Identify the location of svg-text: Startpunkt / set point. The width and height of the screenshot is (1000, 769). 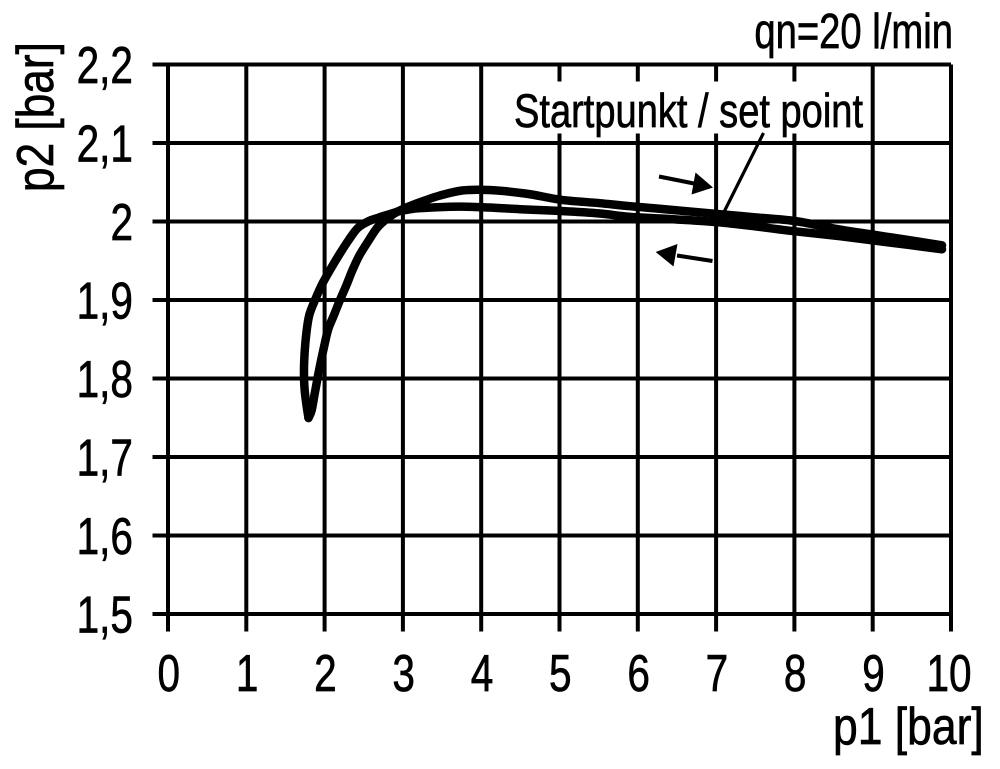
(688, 111).